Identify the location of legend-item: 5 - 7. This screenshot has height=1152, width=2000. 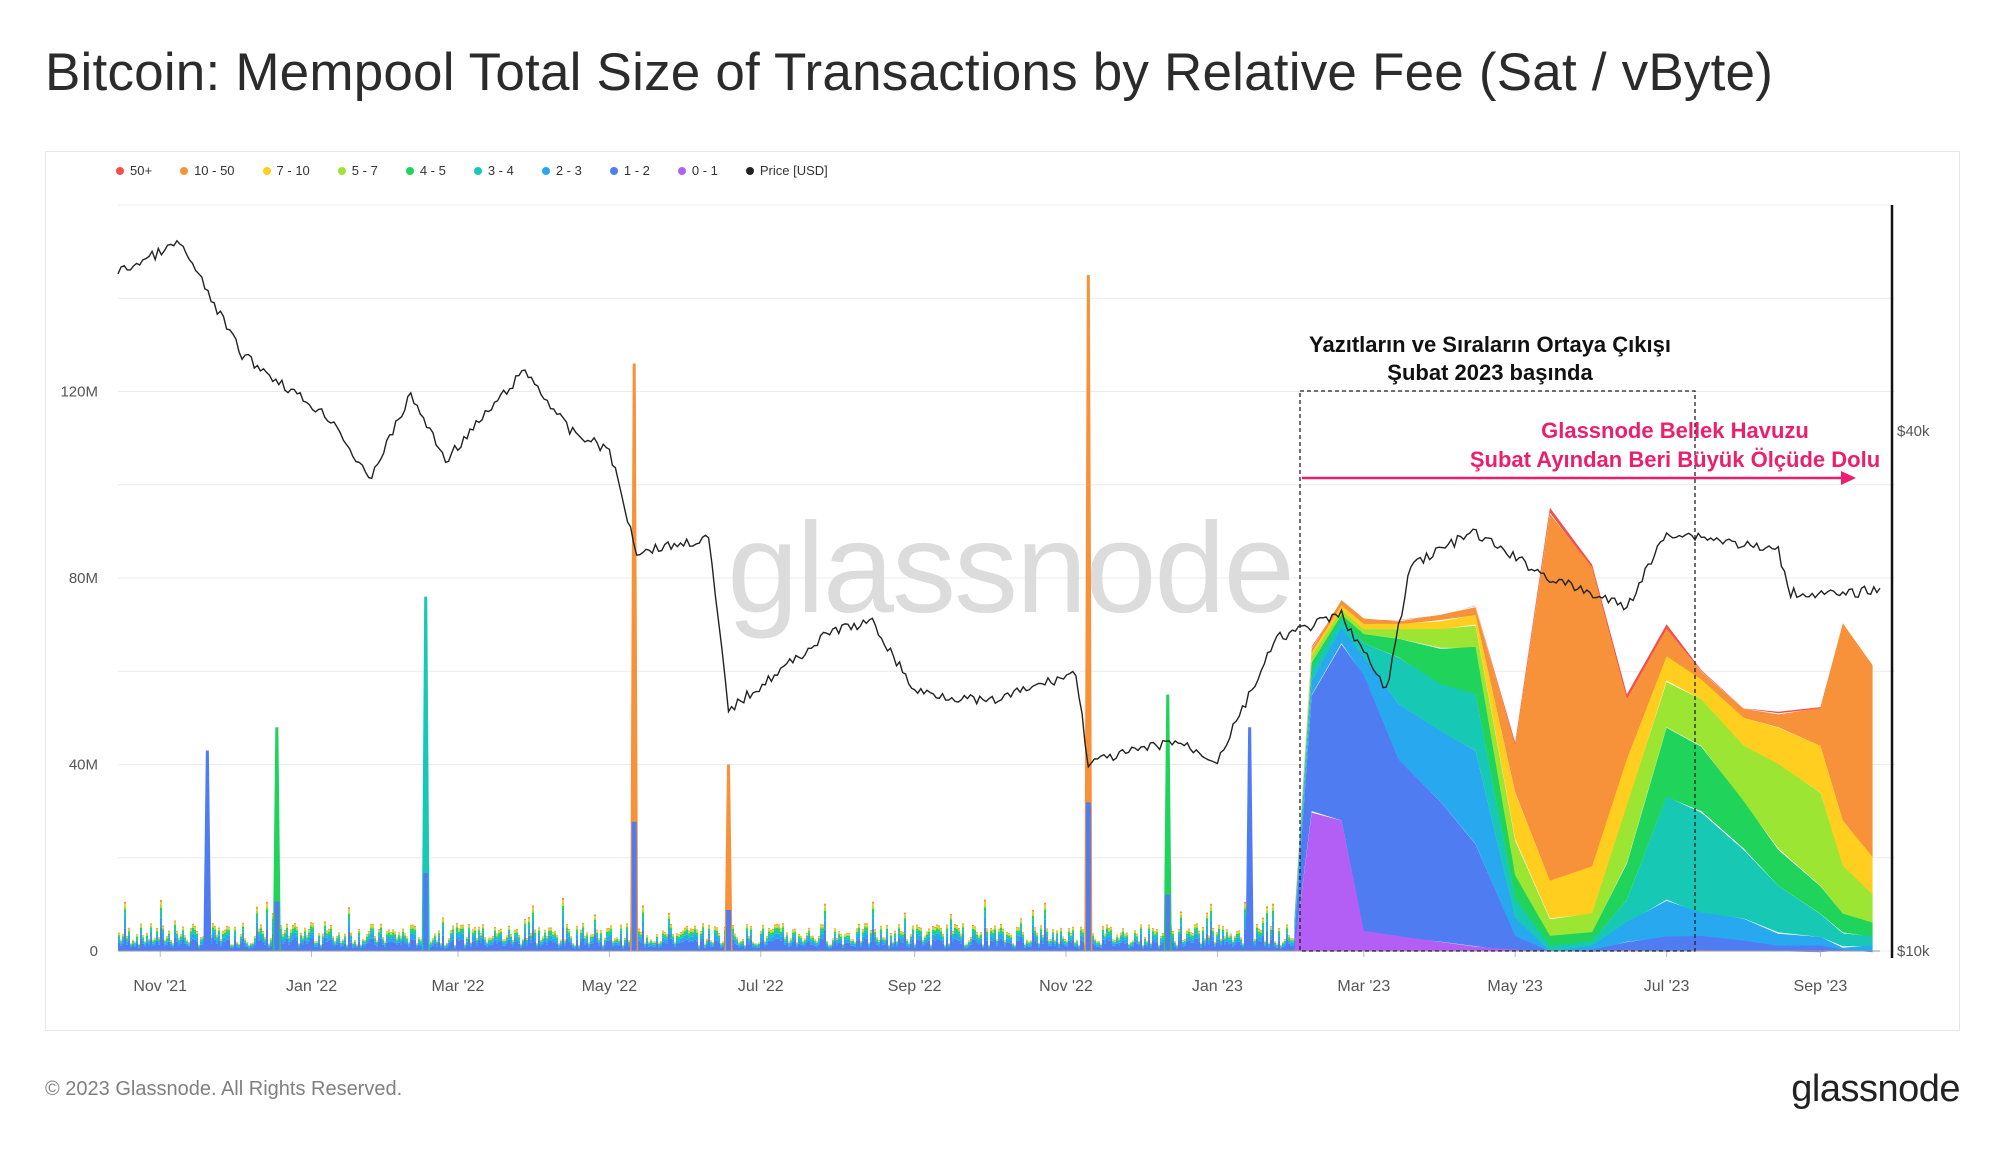
(357, 170).